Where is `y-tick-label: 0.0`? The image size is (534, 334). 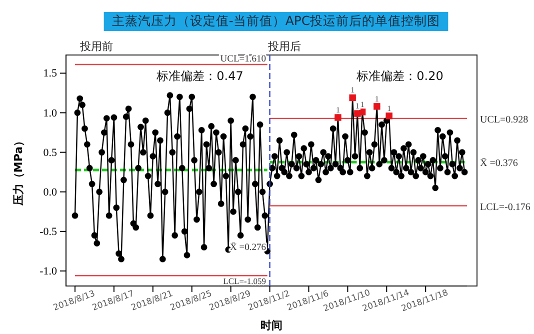
y-tick-label: 0.0 is located at coordinates (50, 192).